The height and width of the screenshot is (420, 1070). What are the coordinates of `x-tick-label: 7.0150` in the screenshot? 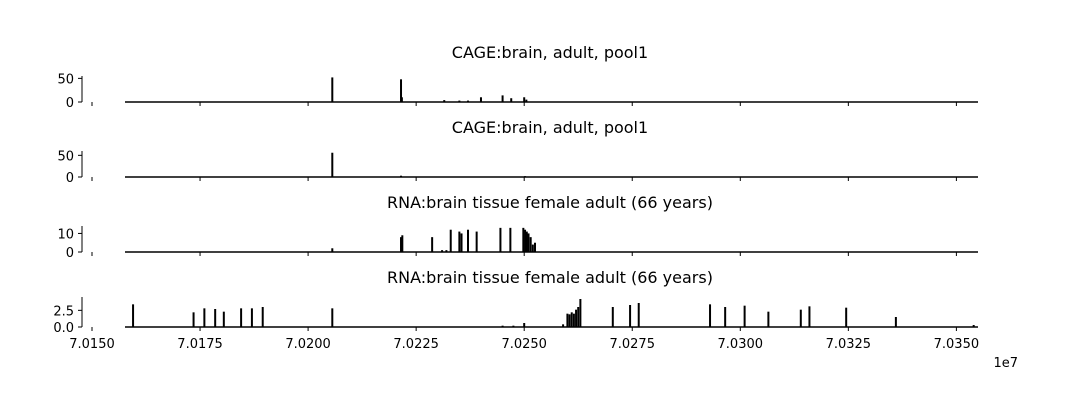 It's located at (92, 344).